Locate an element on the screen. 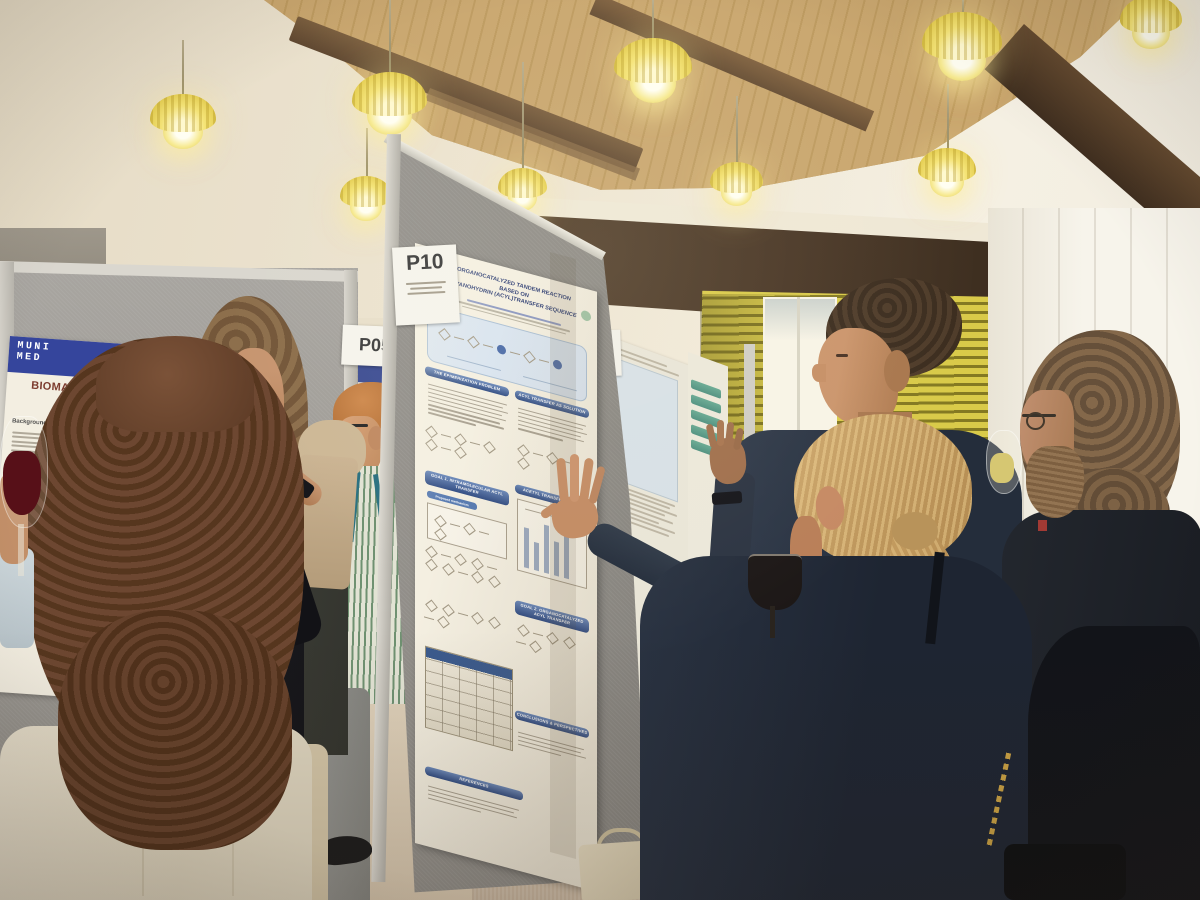 This screenshot has height=900, width=1200. green-round-logo is located at coordinates (586, 316).